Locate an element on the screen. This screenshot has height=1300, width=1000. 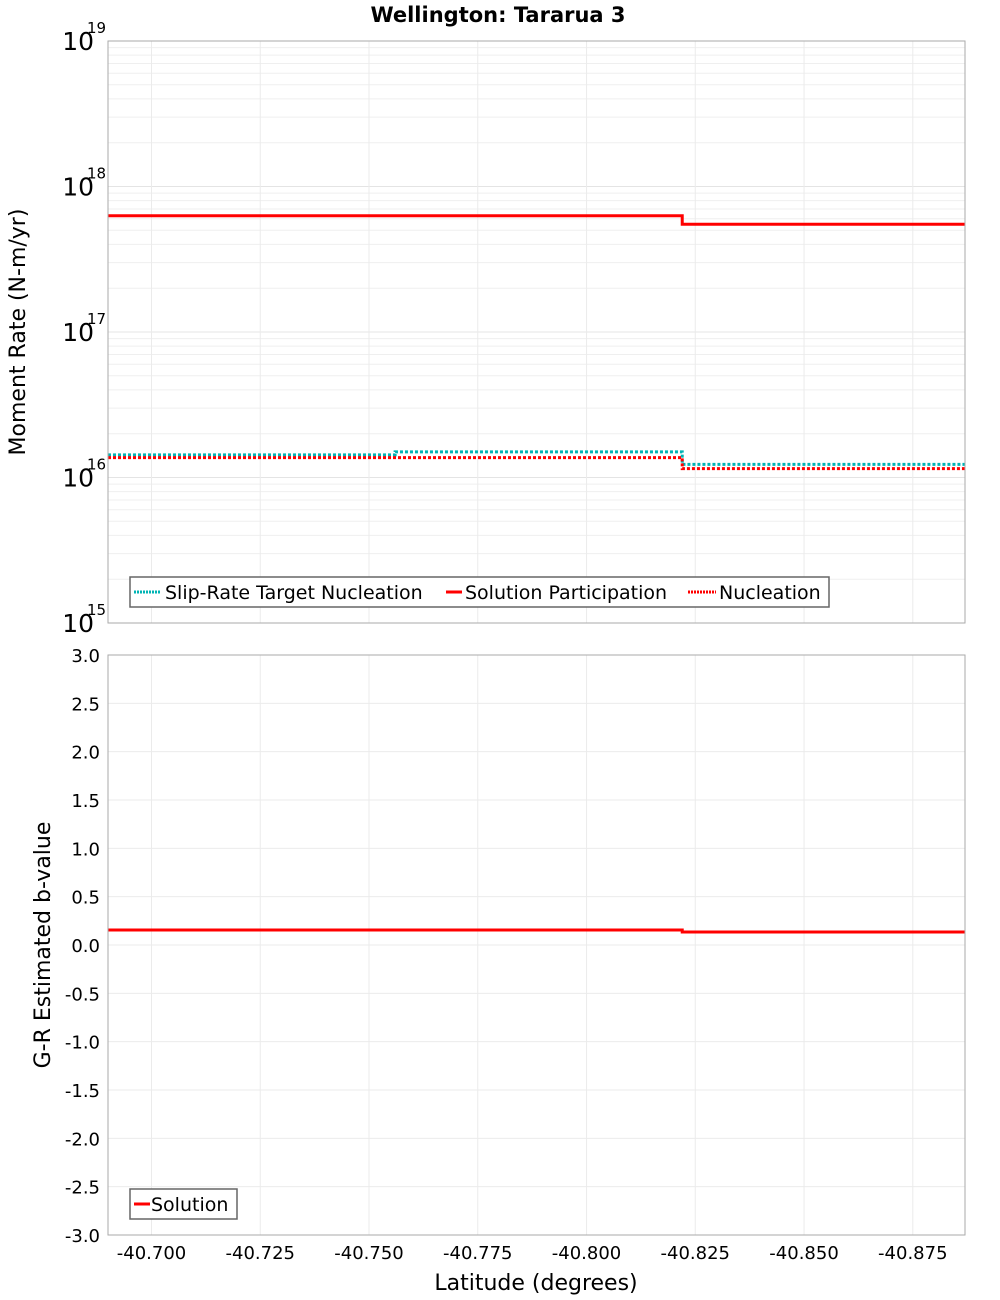
top-y-axis-label: Moment Rate (N-m/yr) is located at coordinates (18, 332).